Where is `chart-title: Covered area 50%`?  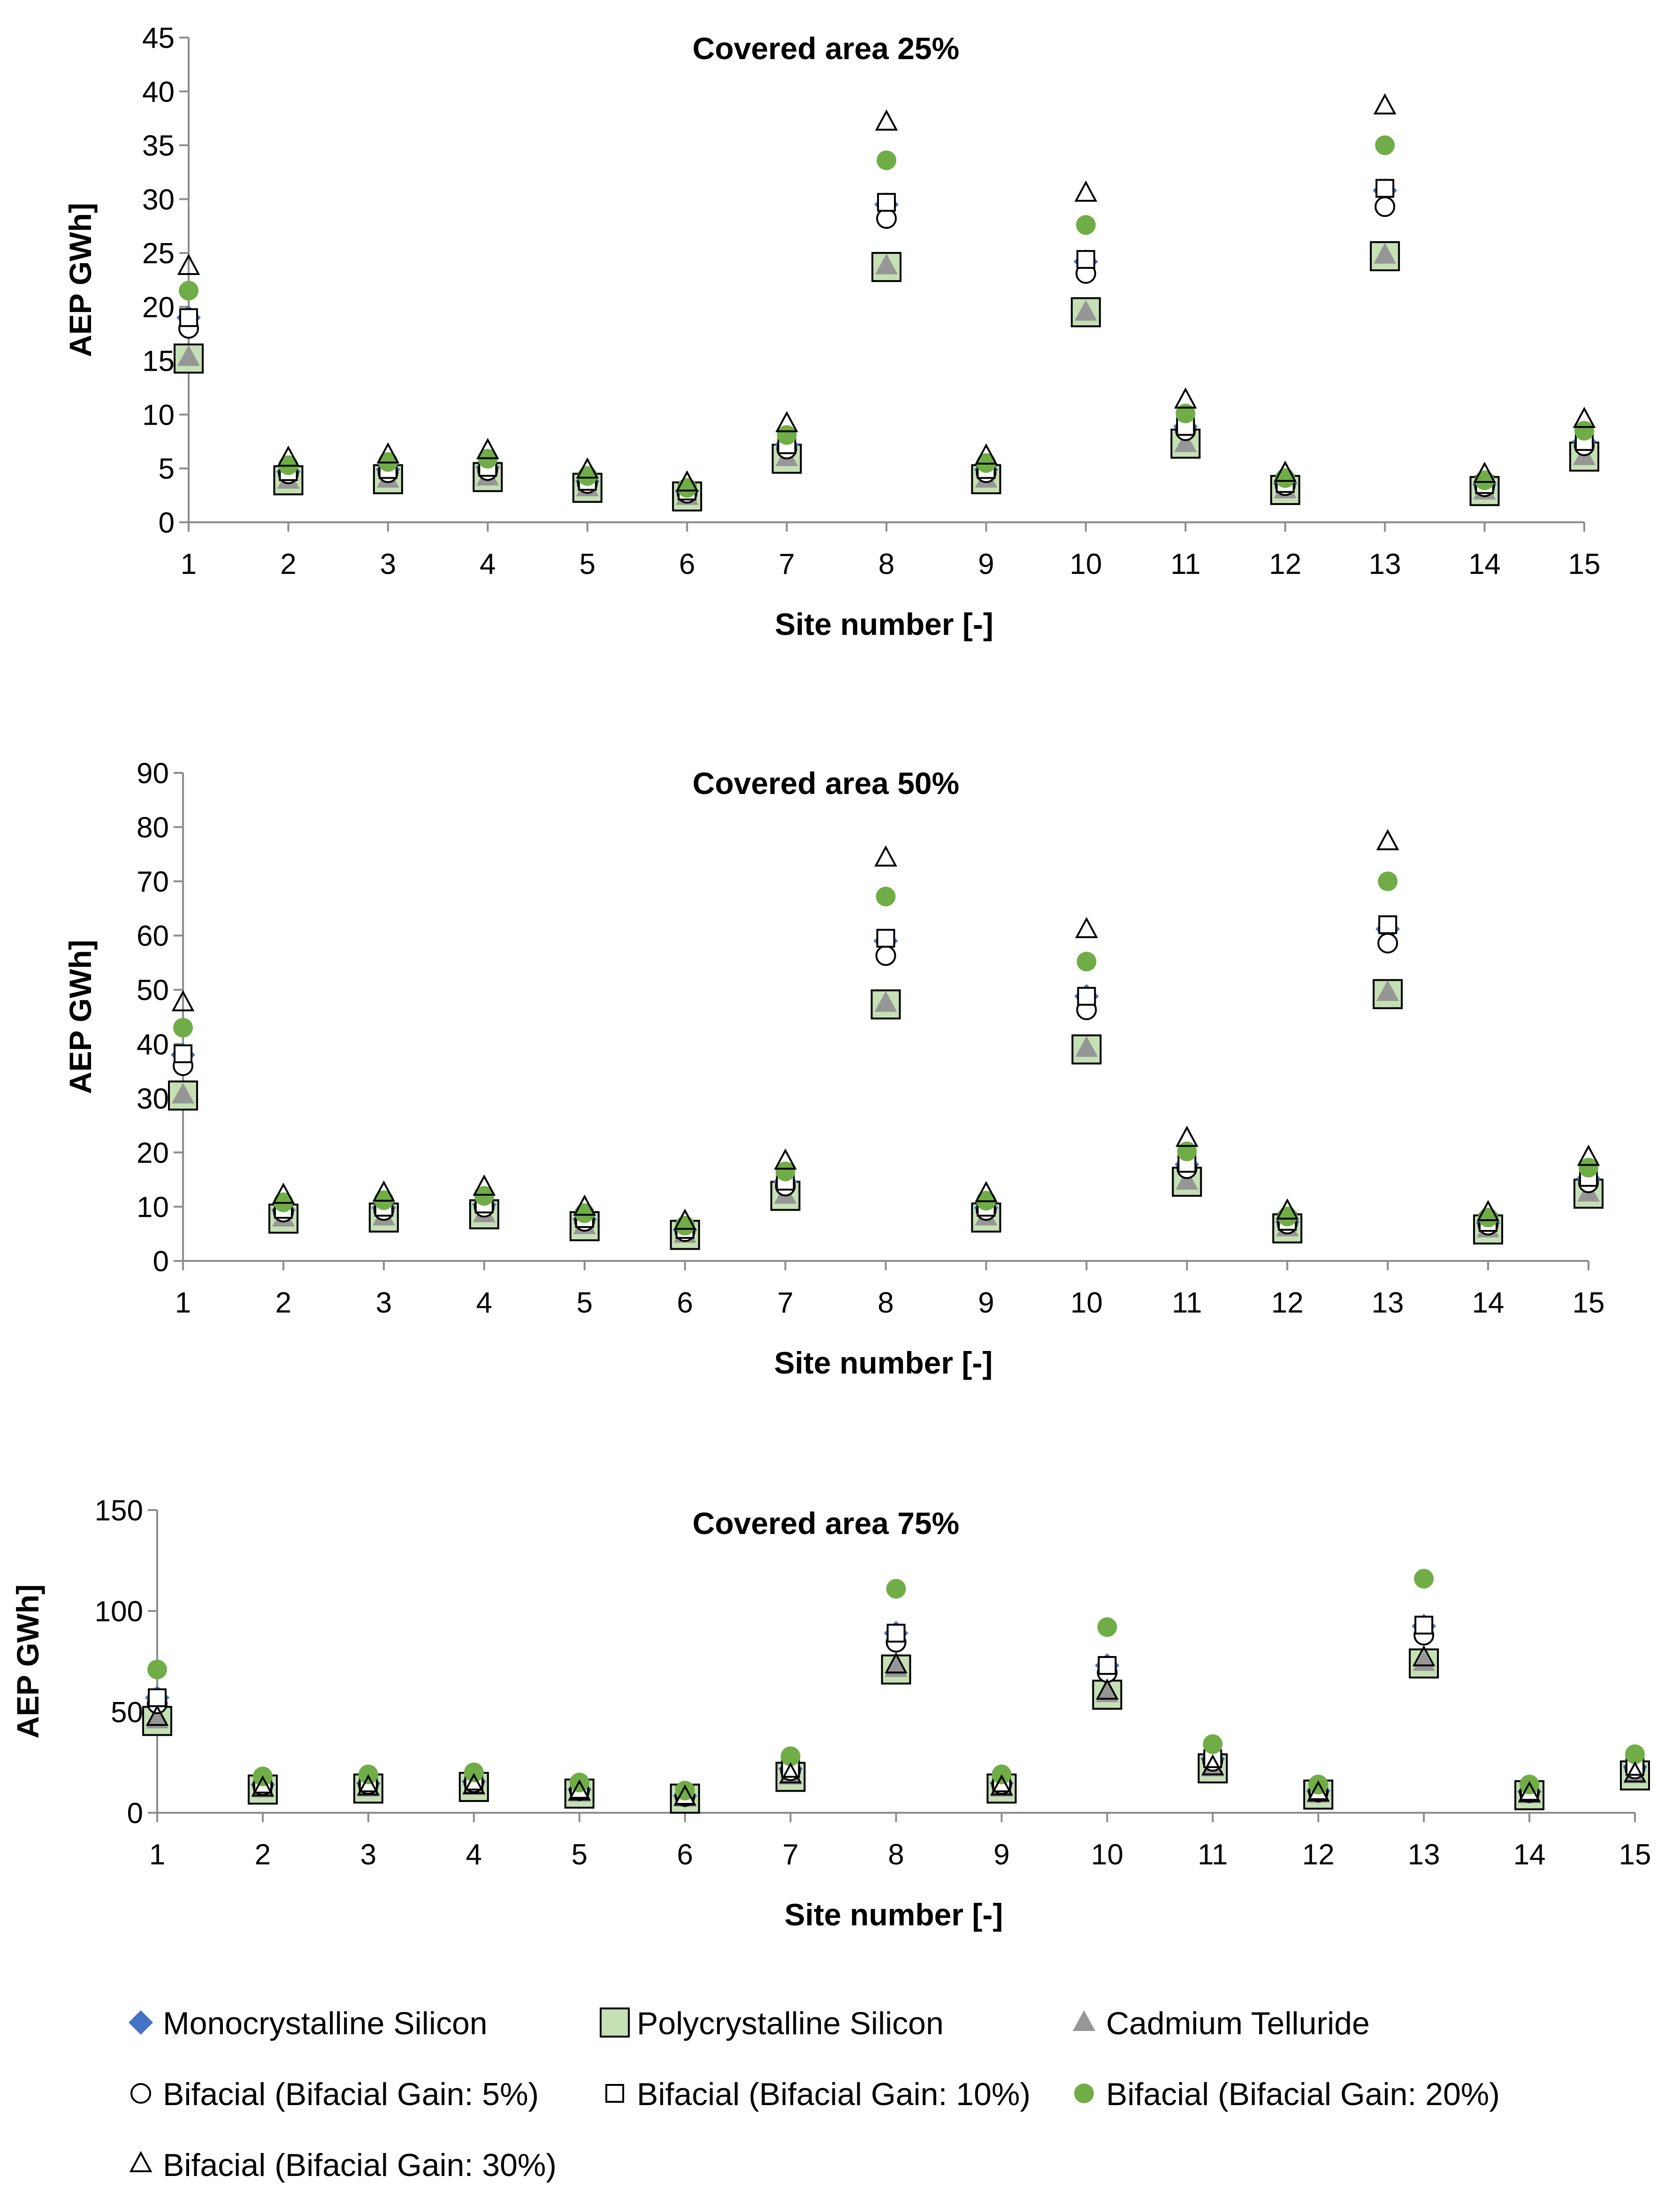 chart-title: Covered area 50% is located at coordinates (826, 783).